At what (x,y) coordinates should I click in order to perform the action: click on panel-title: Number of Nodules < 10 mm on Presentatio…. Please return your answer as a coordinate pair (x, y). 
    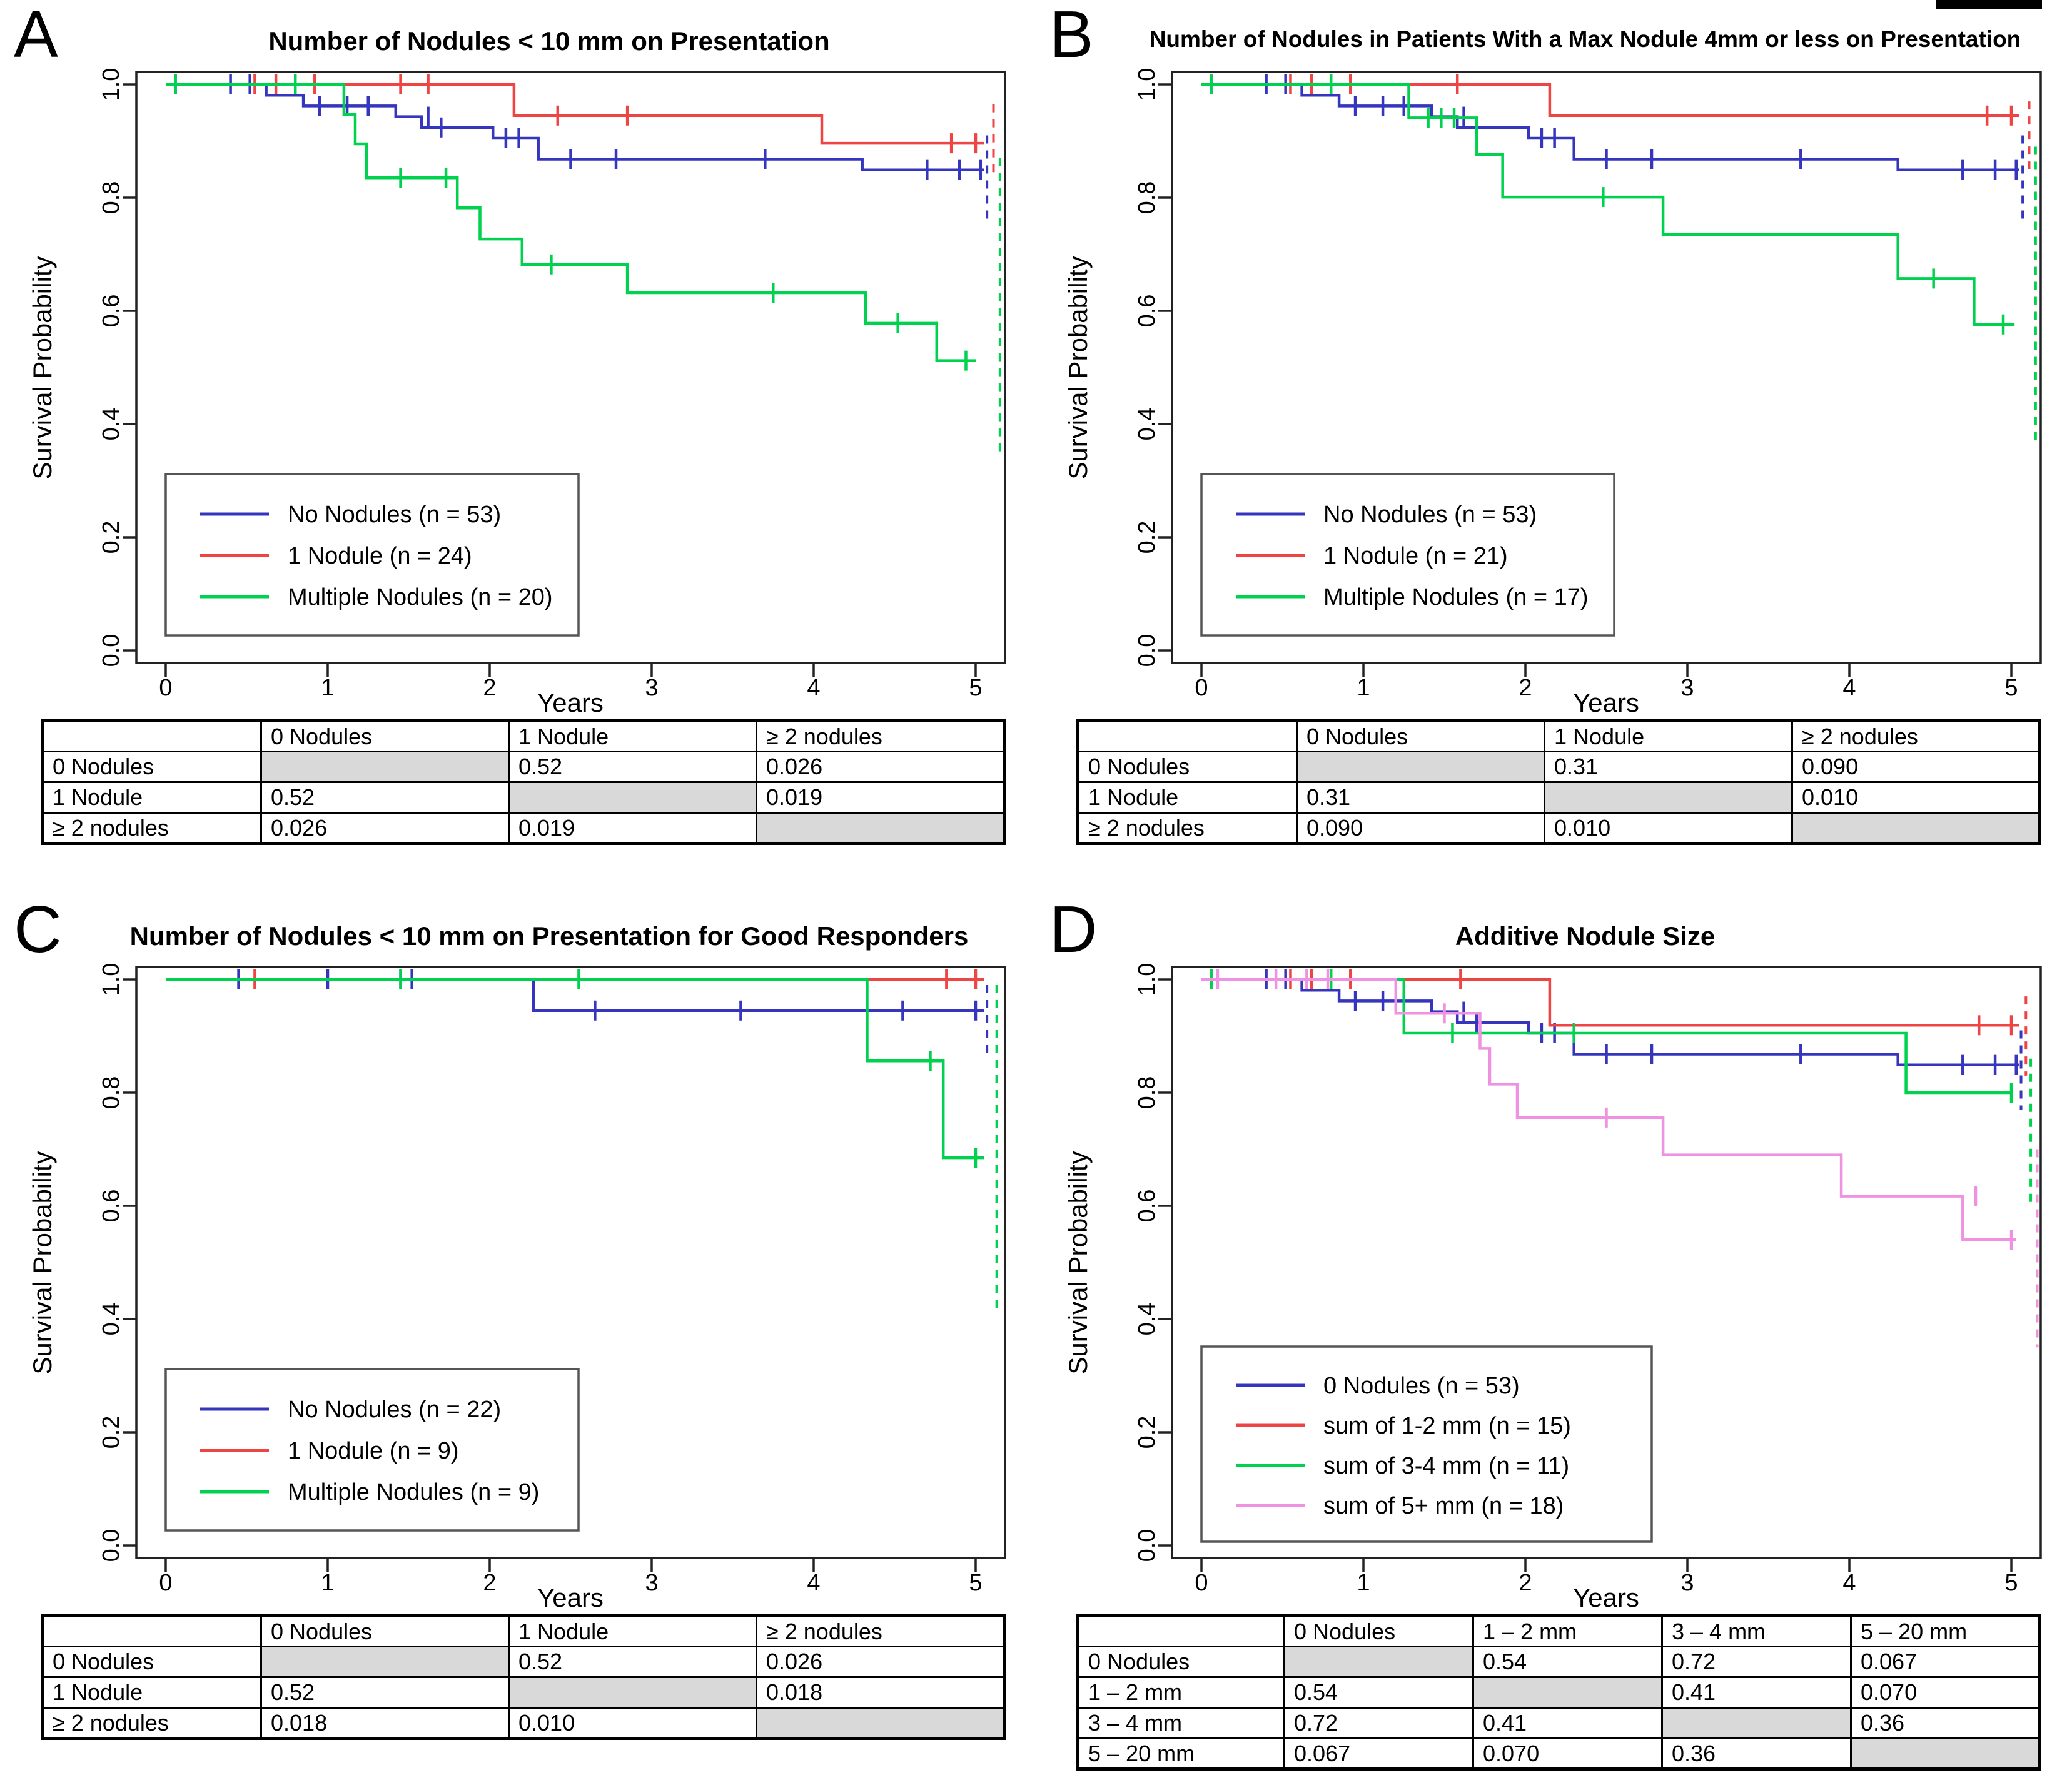
    Looking at the image, I should click on (549, 936).